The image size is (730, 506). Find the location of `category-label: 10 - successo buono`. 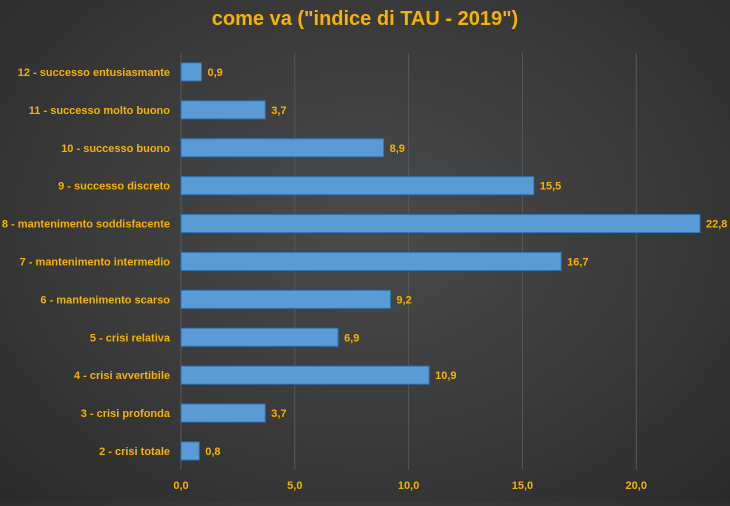

category-label: 10 - successo buono is located at coordinates (115, 149).